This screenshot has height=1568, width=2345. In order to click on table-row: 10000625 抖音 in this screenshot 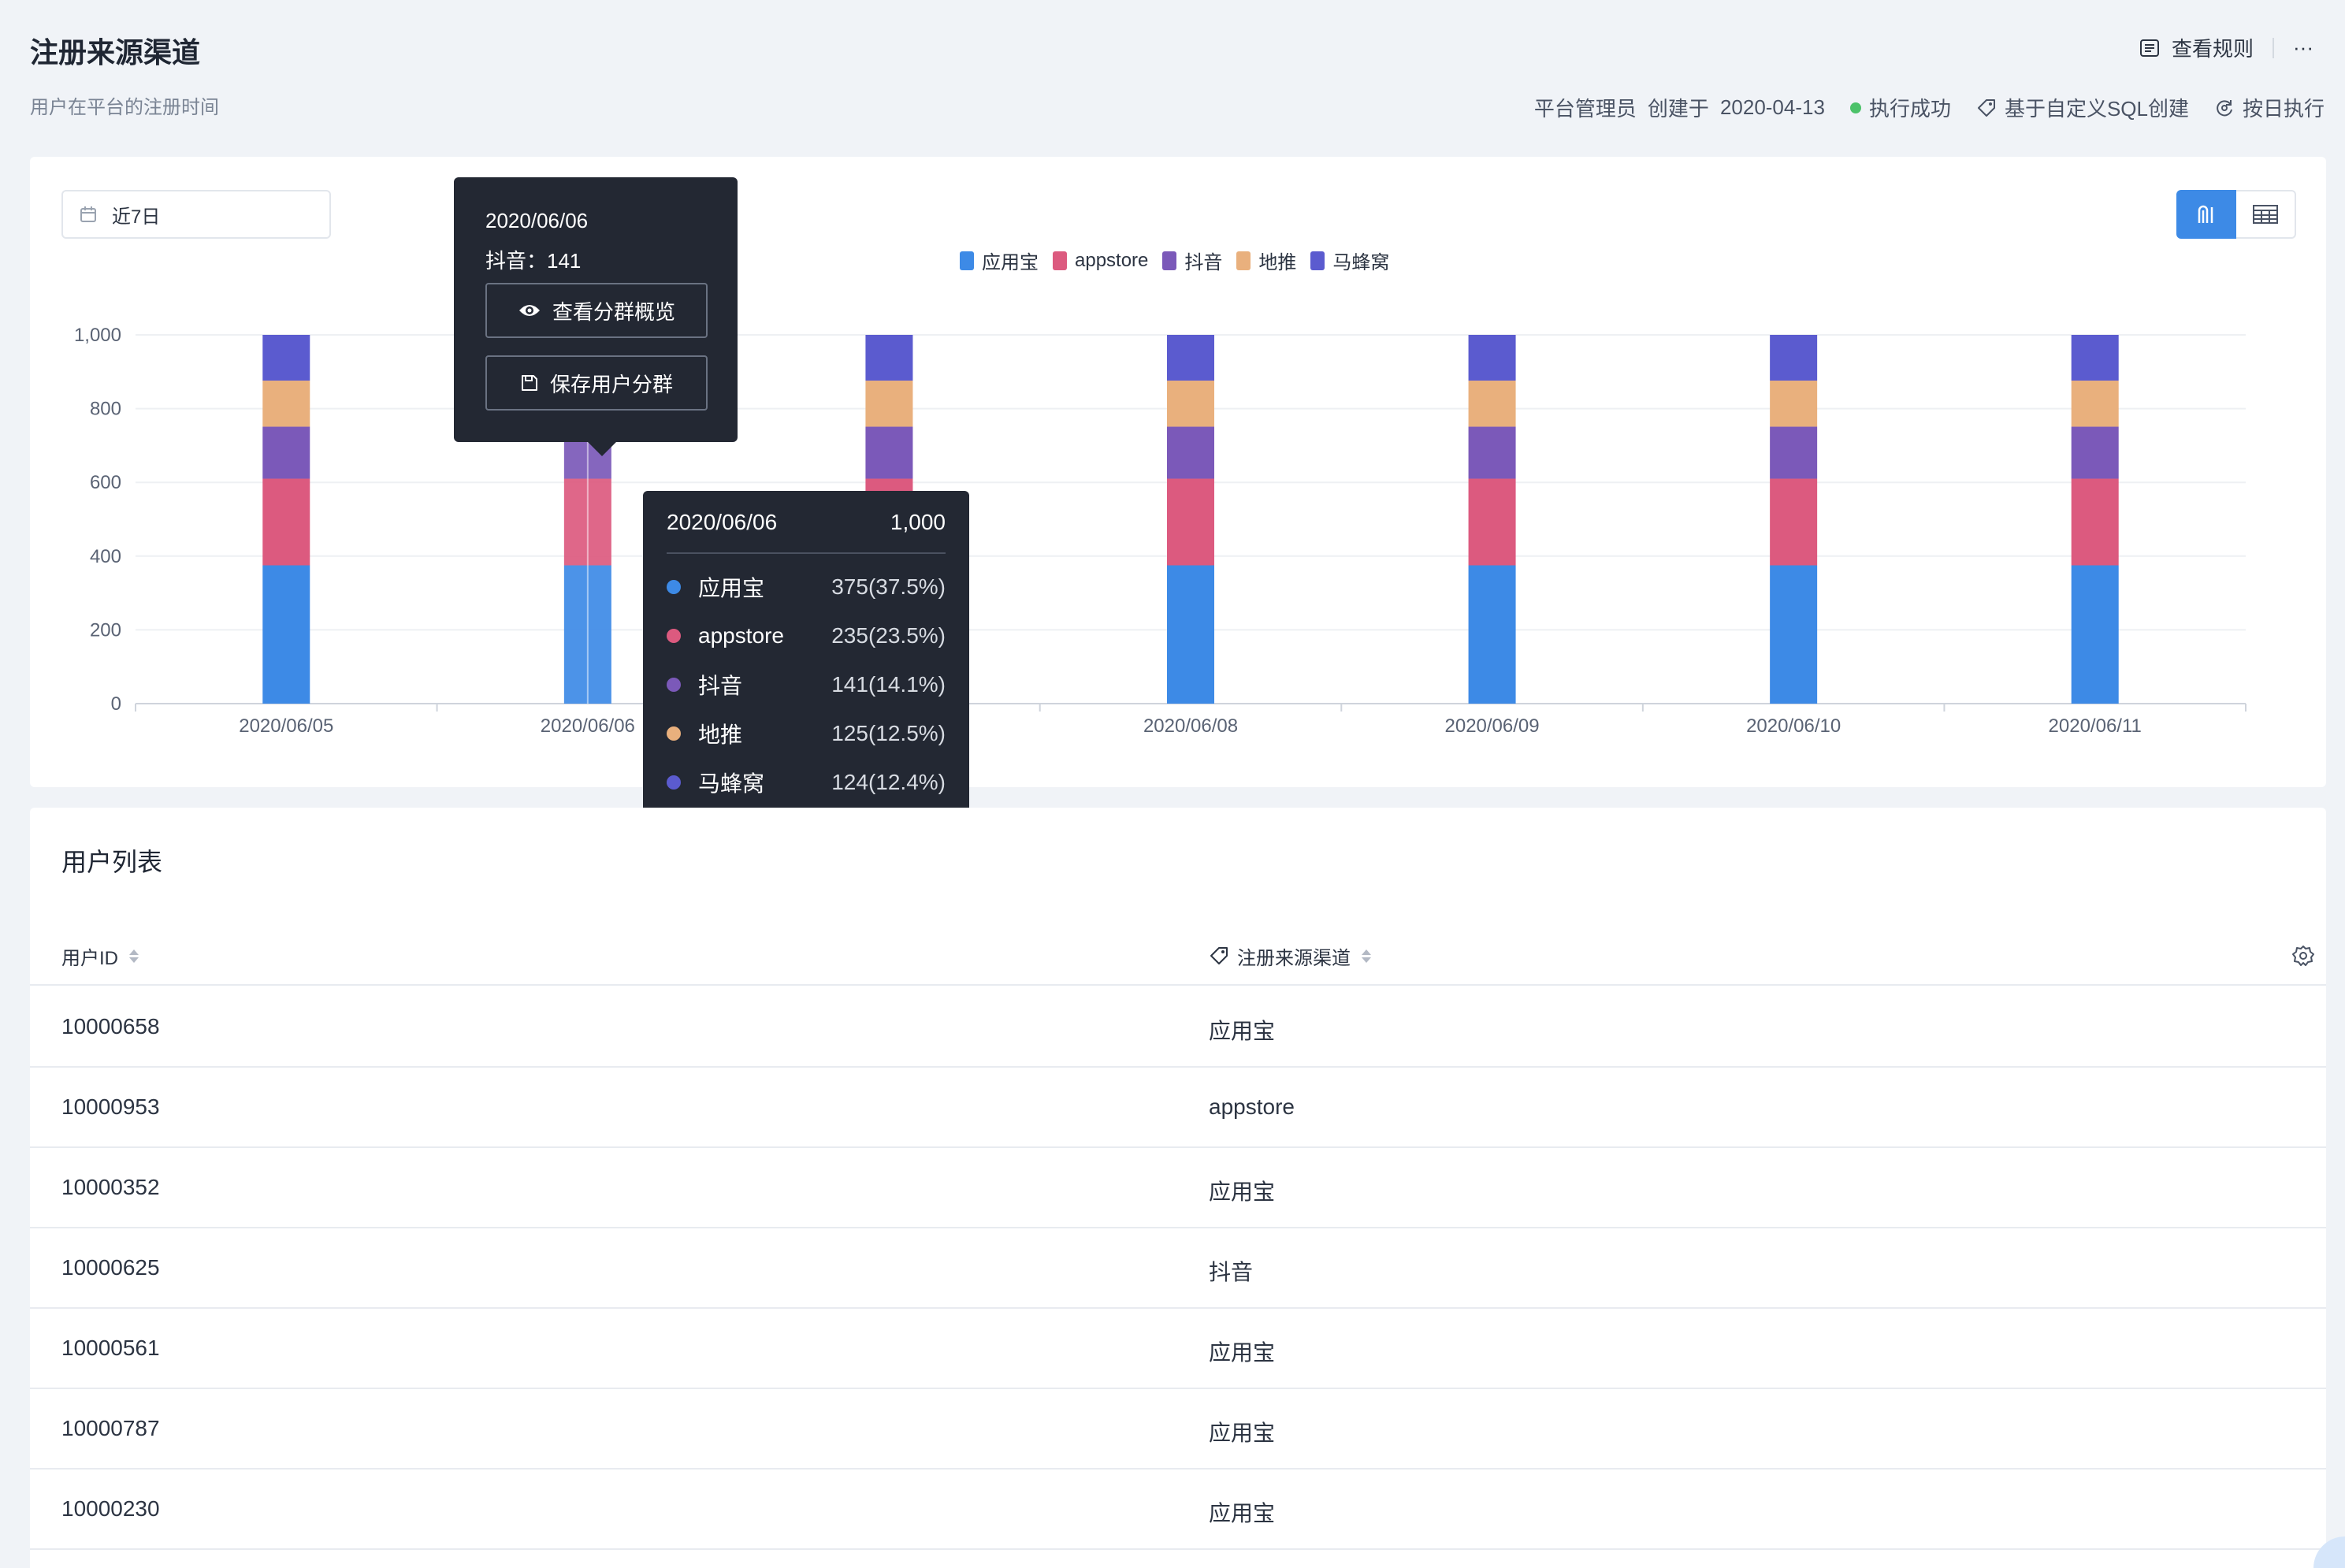, I will do `click(1178, 1268)`.